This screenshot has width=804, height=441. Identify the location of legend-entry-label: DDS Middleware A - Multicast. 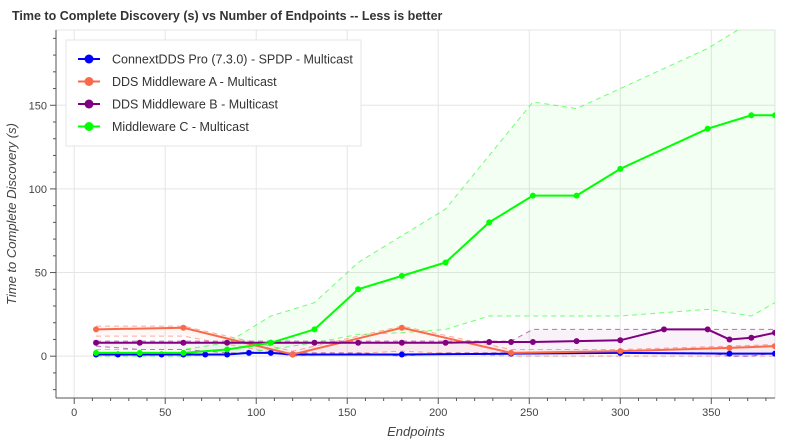
(194, 82).